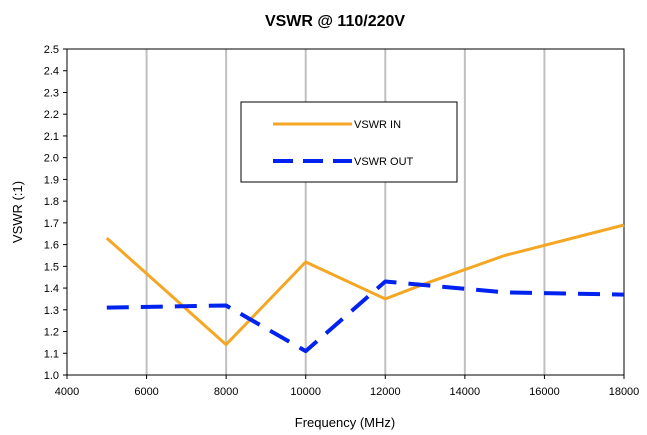  What do you see at coordinates (51, 354) in the screenshot?
I see `y-tick-label: 1.1` at bounding box center [51, 354].